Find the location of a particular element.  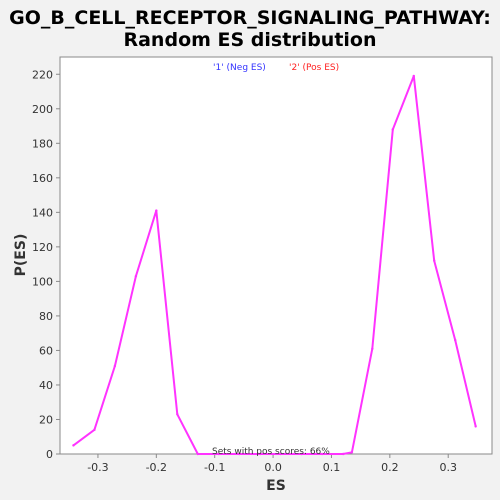

y-tick-label: 120 is located at coordinates (42, 247).